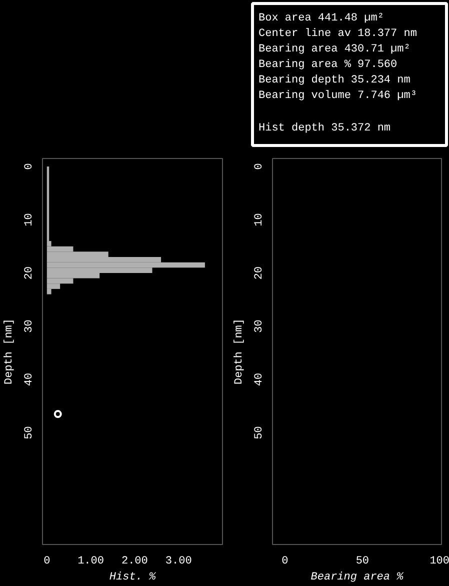 The width and height of the screenshot is (449, 586). Describe the element at coordinates (357, 578) in the screenshot. I see `x-axis-title: Bearing area %` at that location.